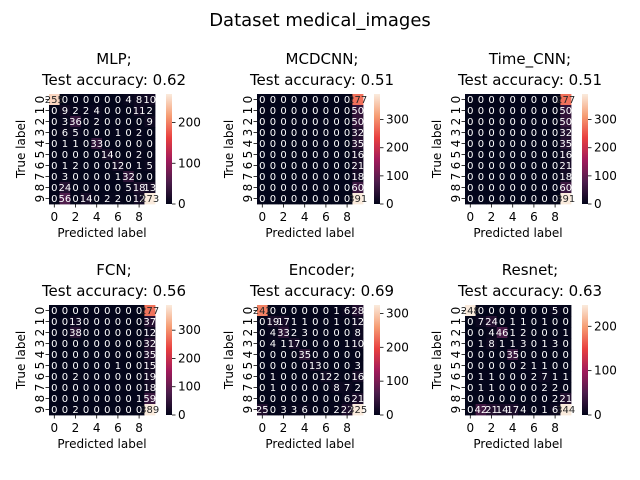  What do you see at coordinates (96, 144) in the screenshot?
I see `cell-annotation: 33` at bounding box center [96, 144].